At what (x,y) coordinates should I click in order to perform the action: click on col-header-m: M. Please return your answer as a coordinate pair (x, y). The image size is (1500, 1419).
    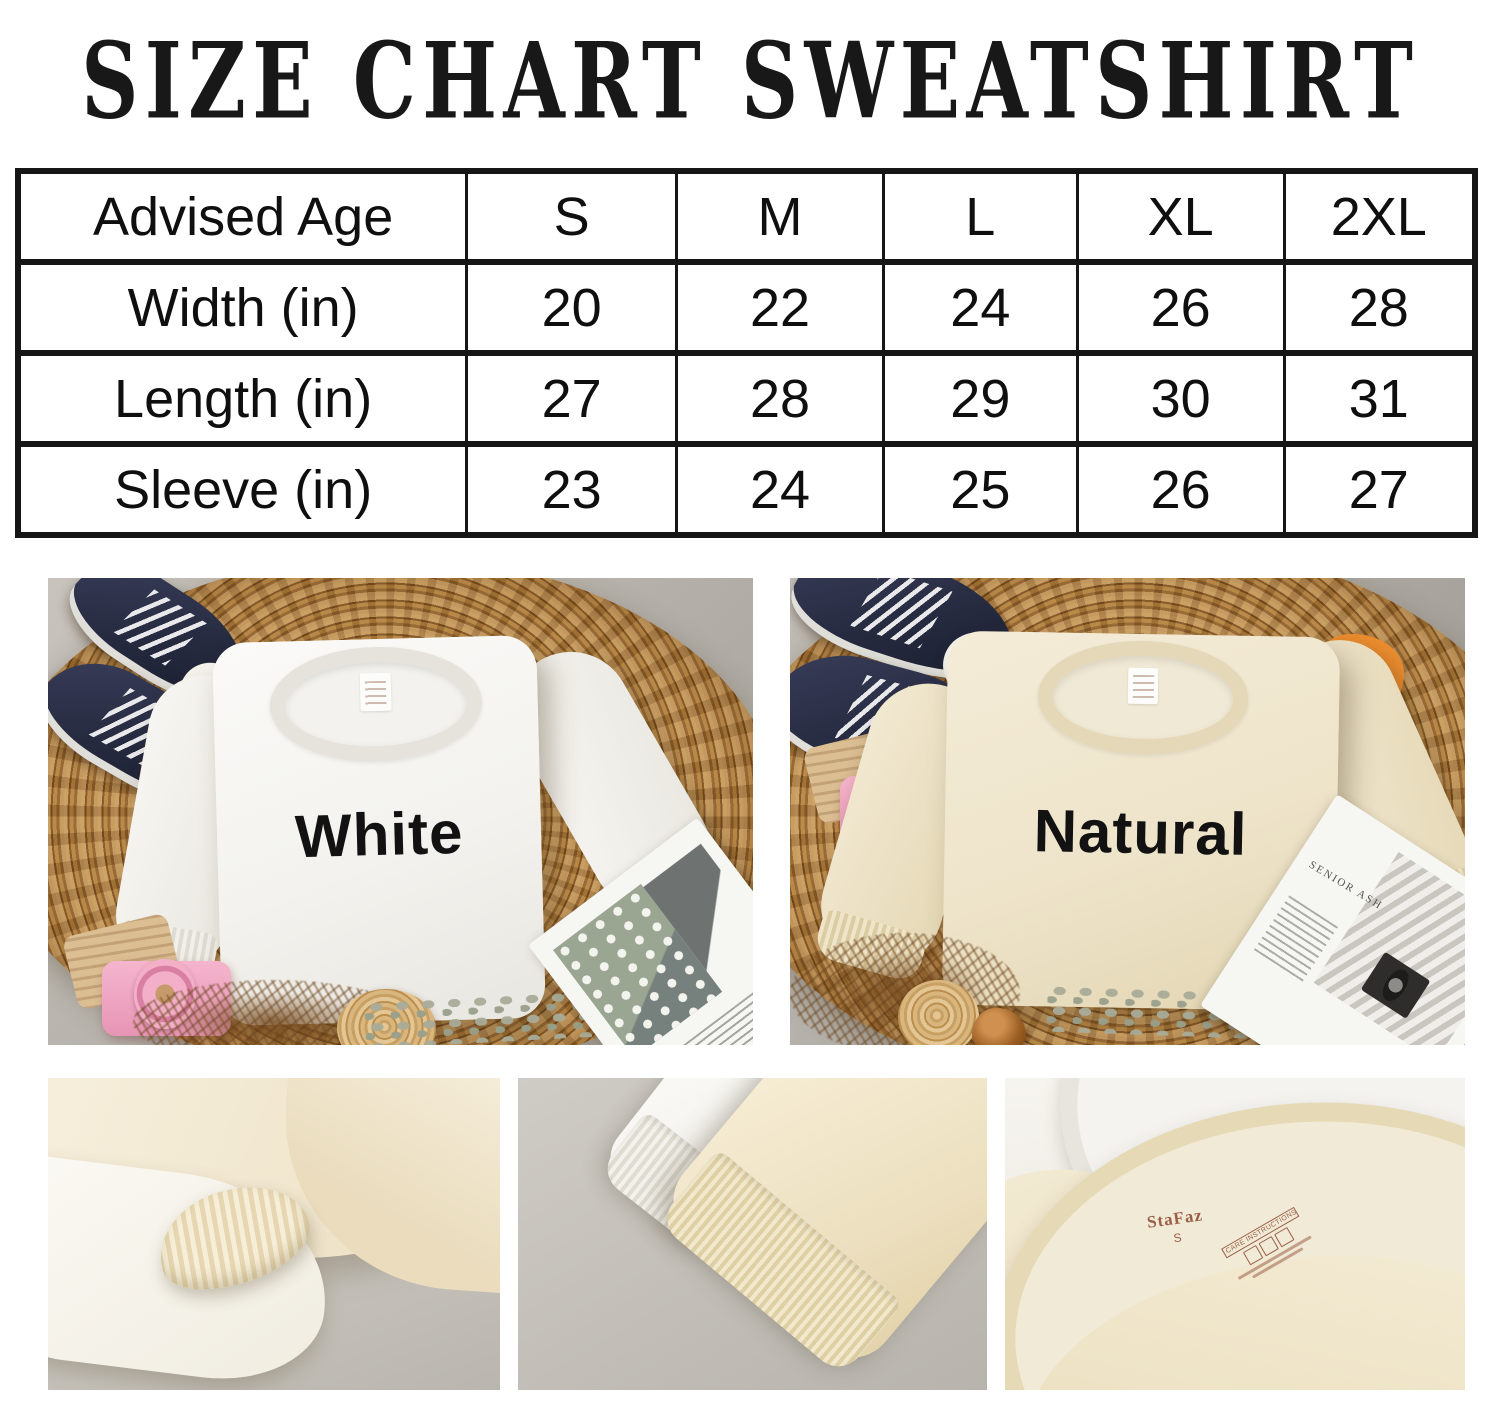
    Looking at the image, I should click on (780, 216).